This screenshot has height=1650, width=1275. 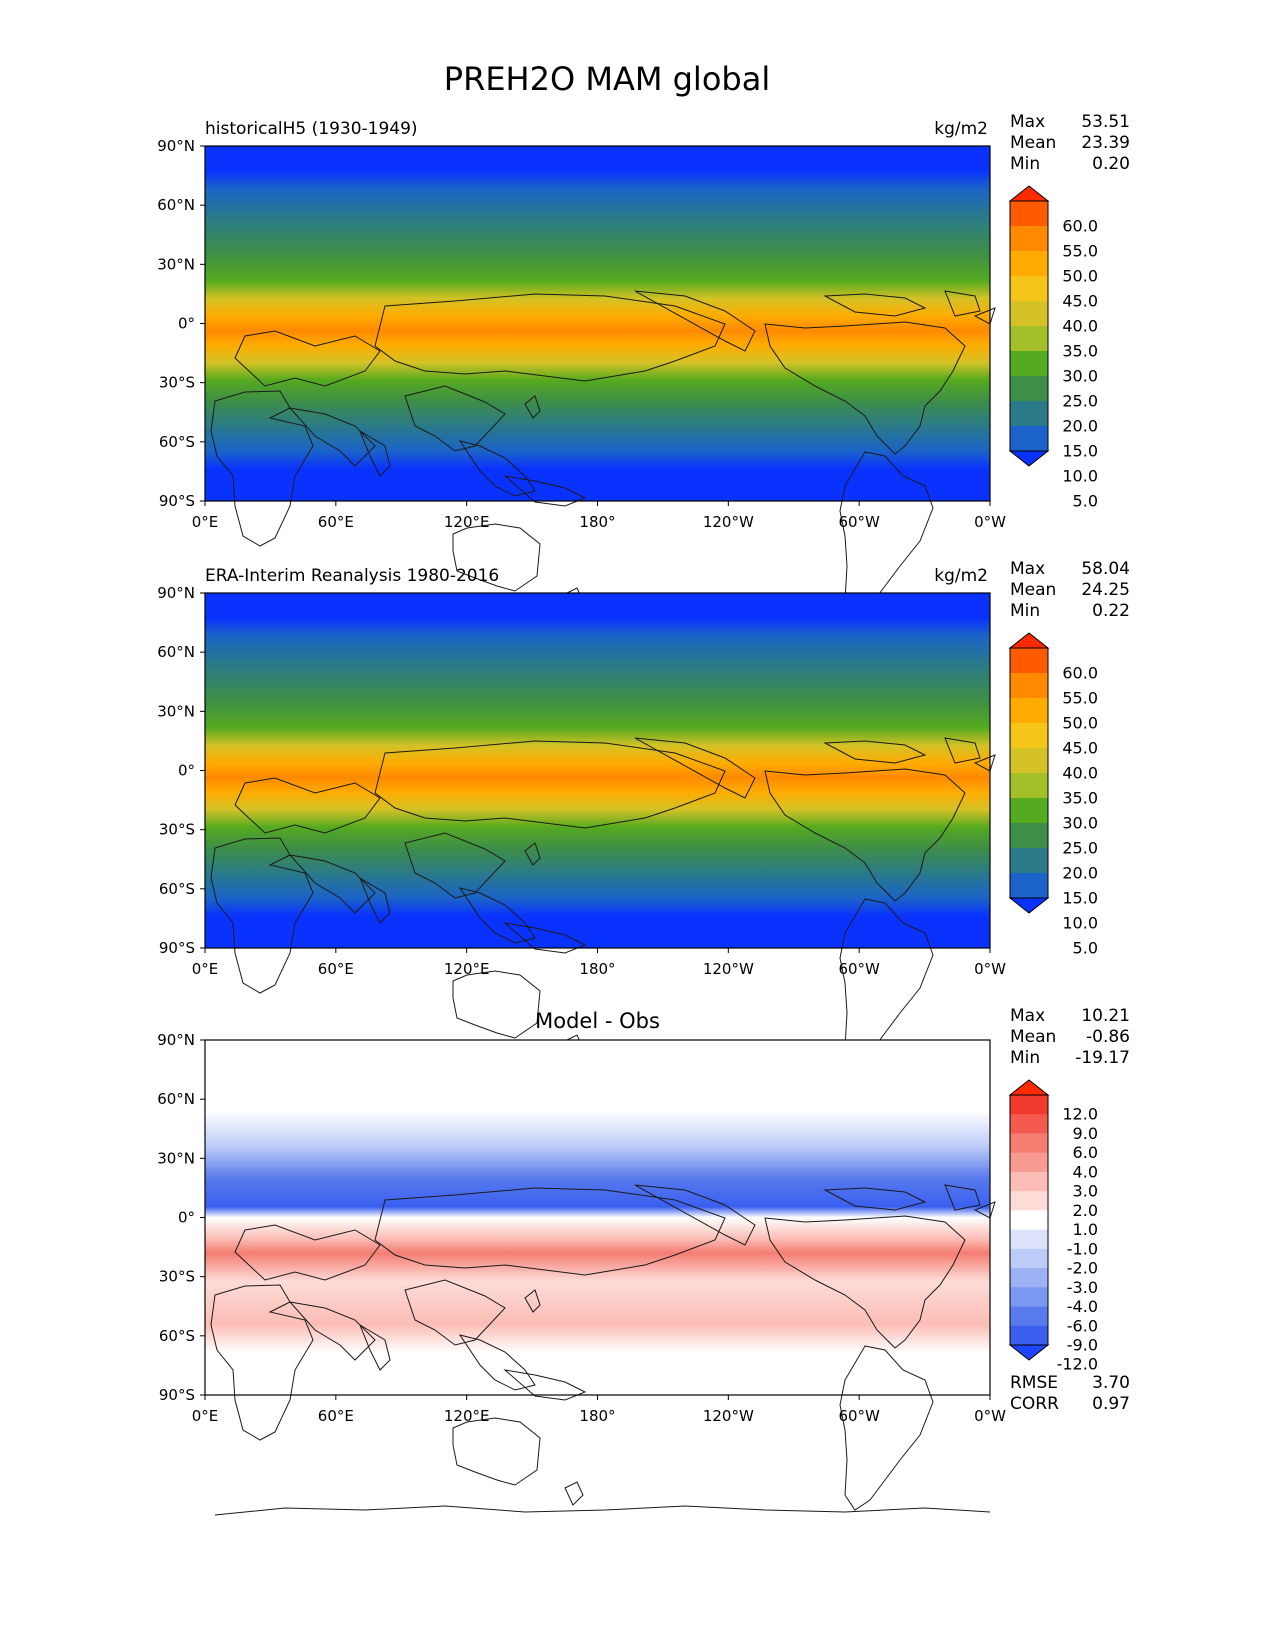 What do you see at coordinates (1111, 1383) in the screenshot?
I see `stat-value: 3.70` at bounding box center [1111, 1383].